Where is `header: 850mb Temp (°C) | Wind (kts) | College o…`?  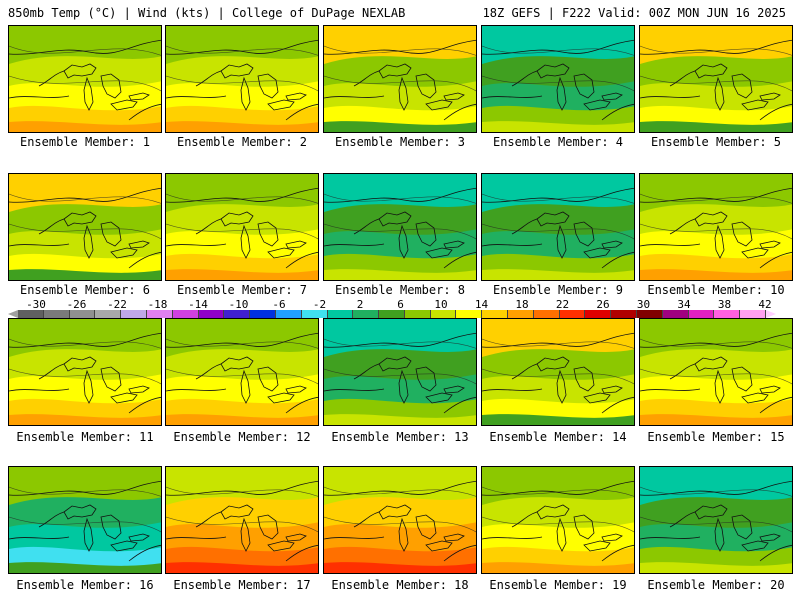 header: 850mb Temp (°C) | Wind (kts) | College o… is located at coordinates (400, 12).